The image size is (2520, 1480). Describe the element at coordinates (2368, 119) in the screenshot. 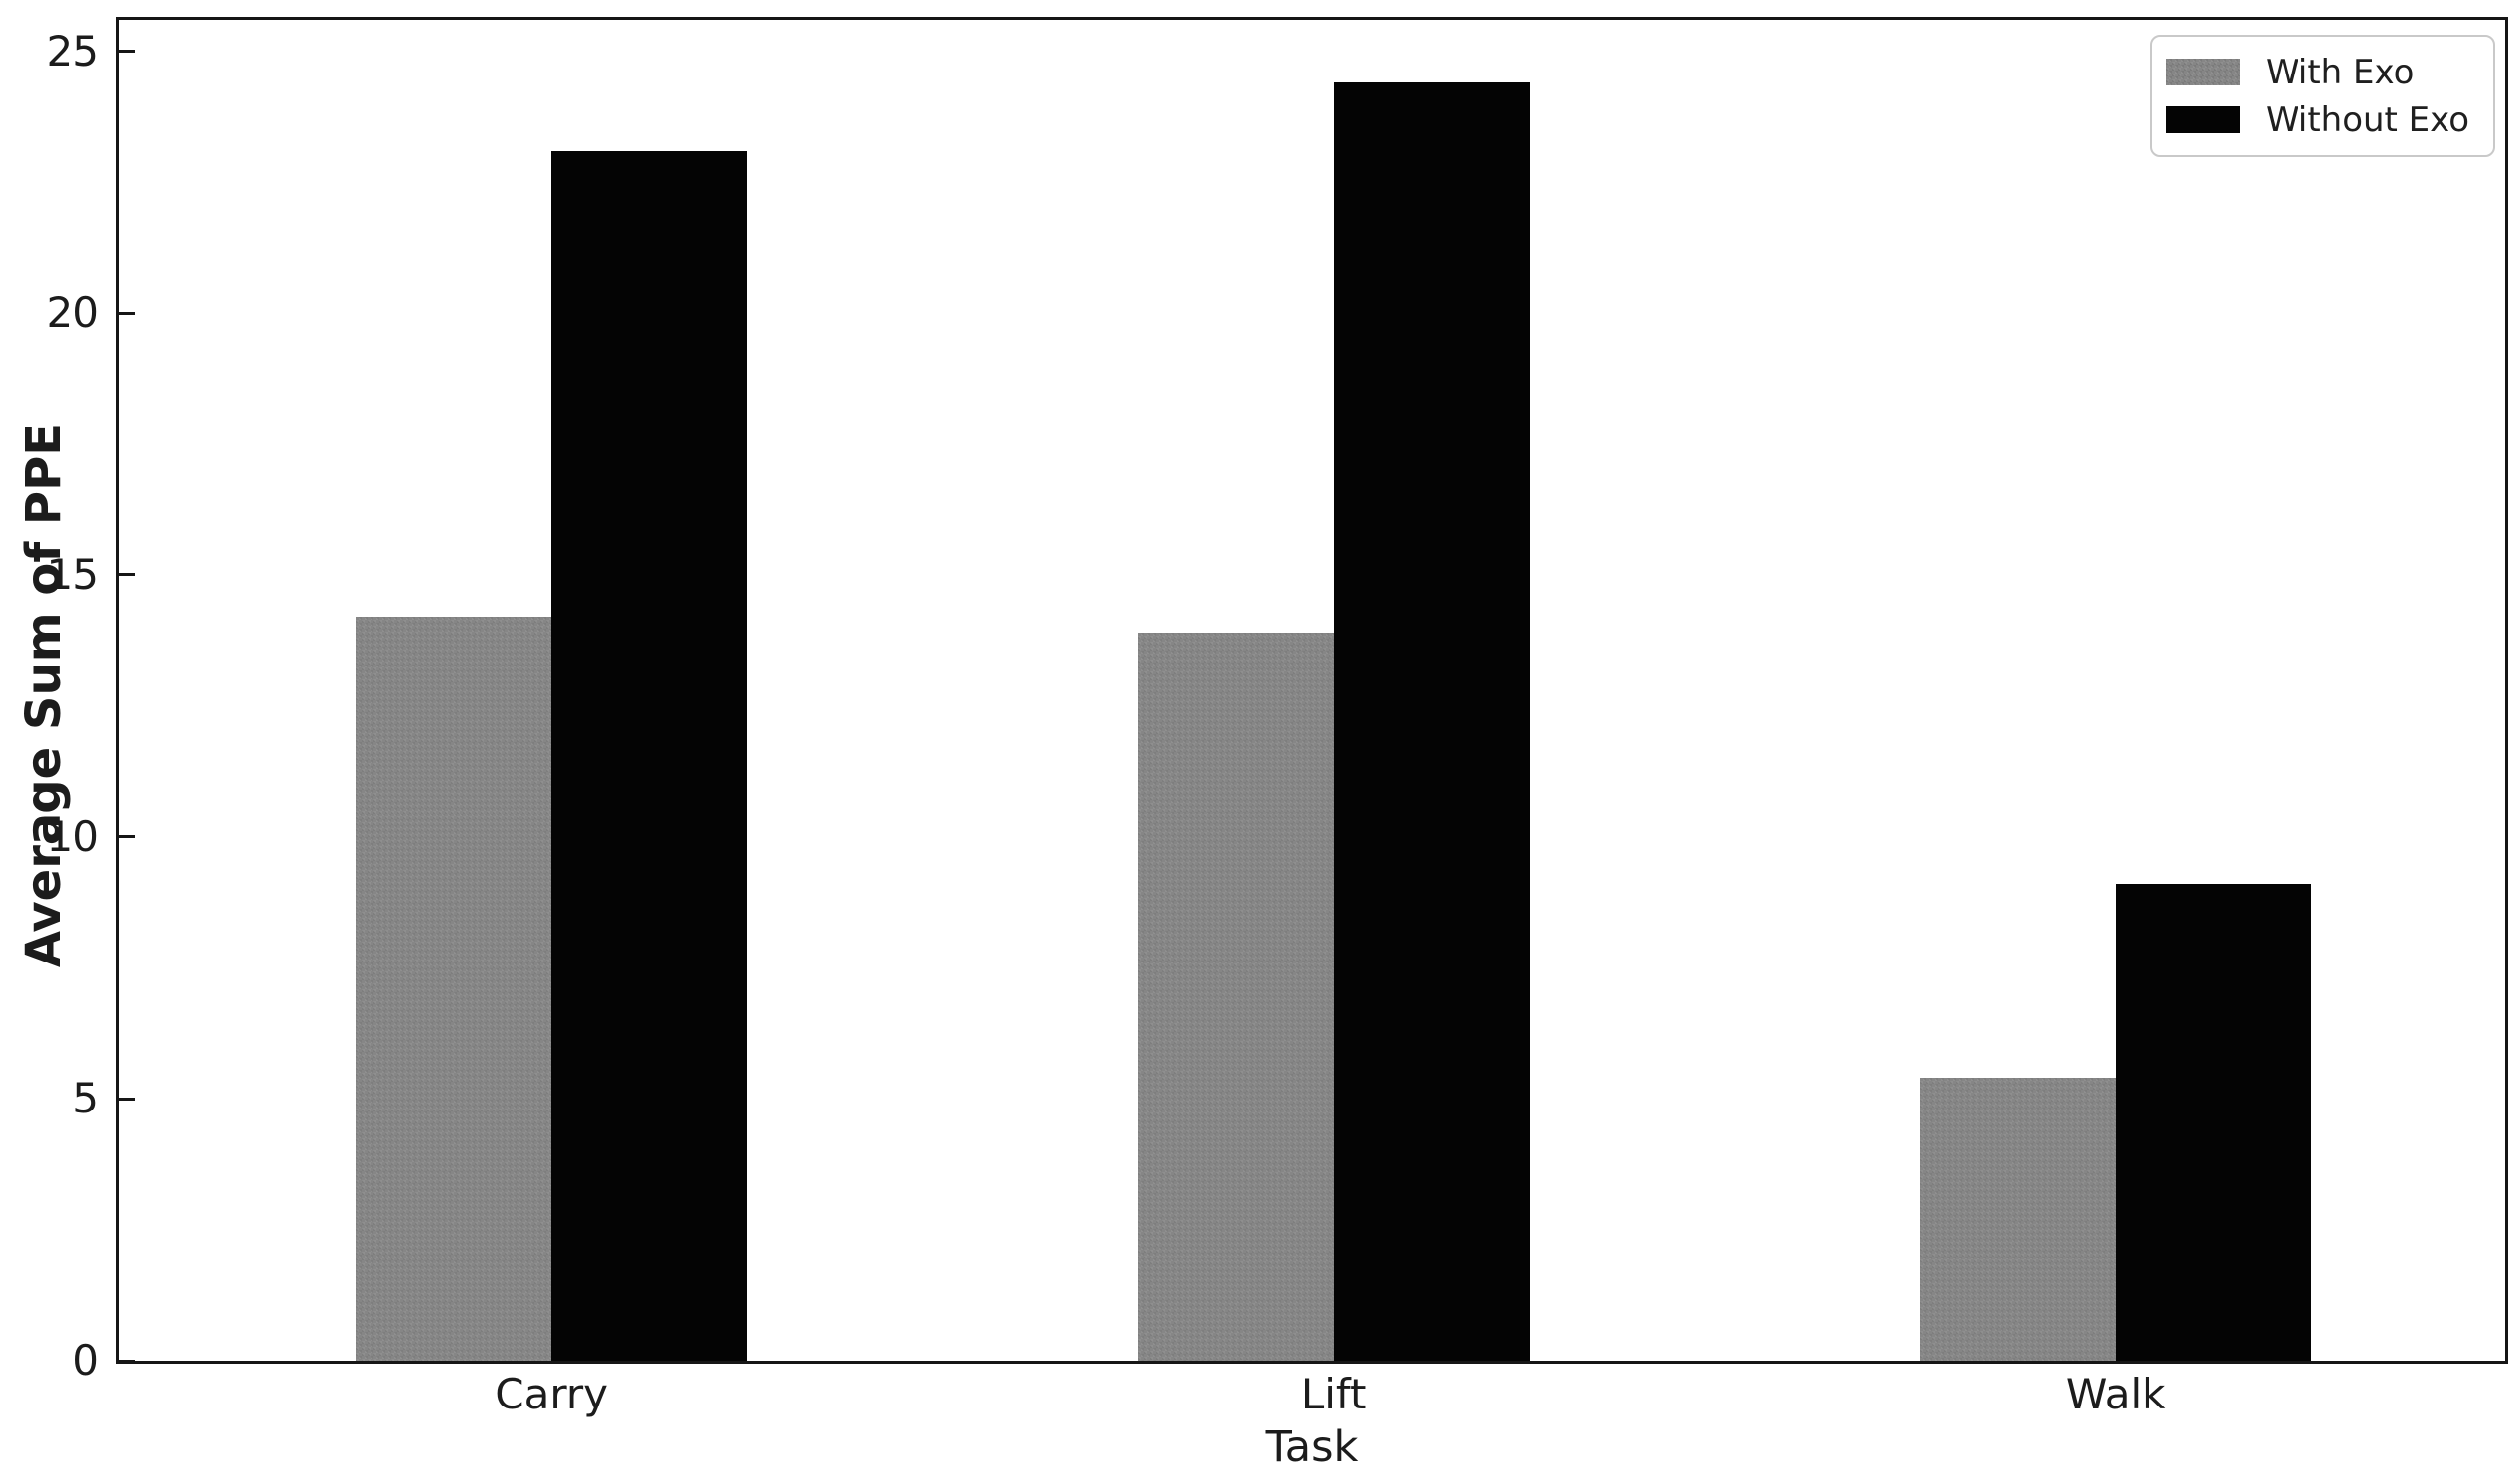

I see `legend-label: Without Exo` at that location.